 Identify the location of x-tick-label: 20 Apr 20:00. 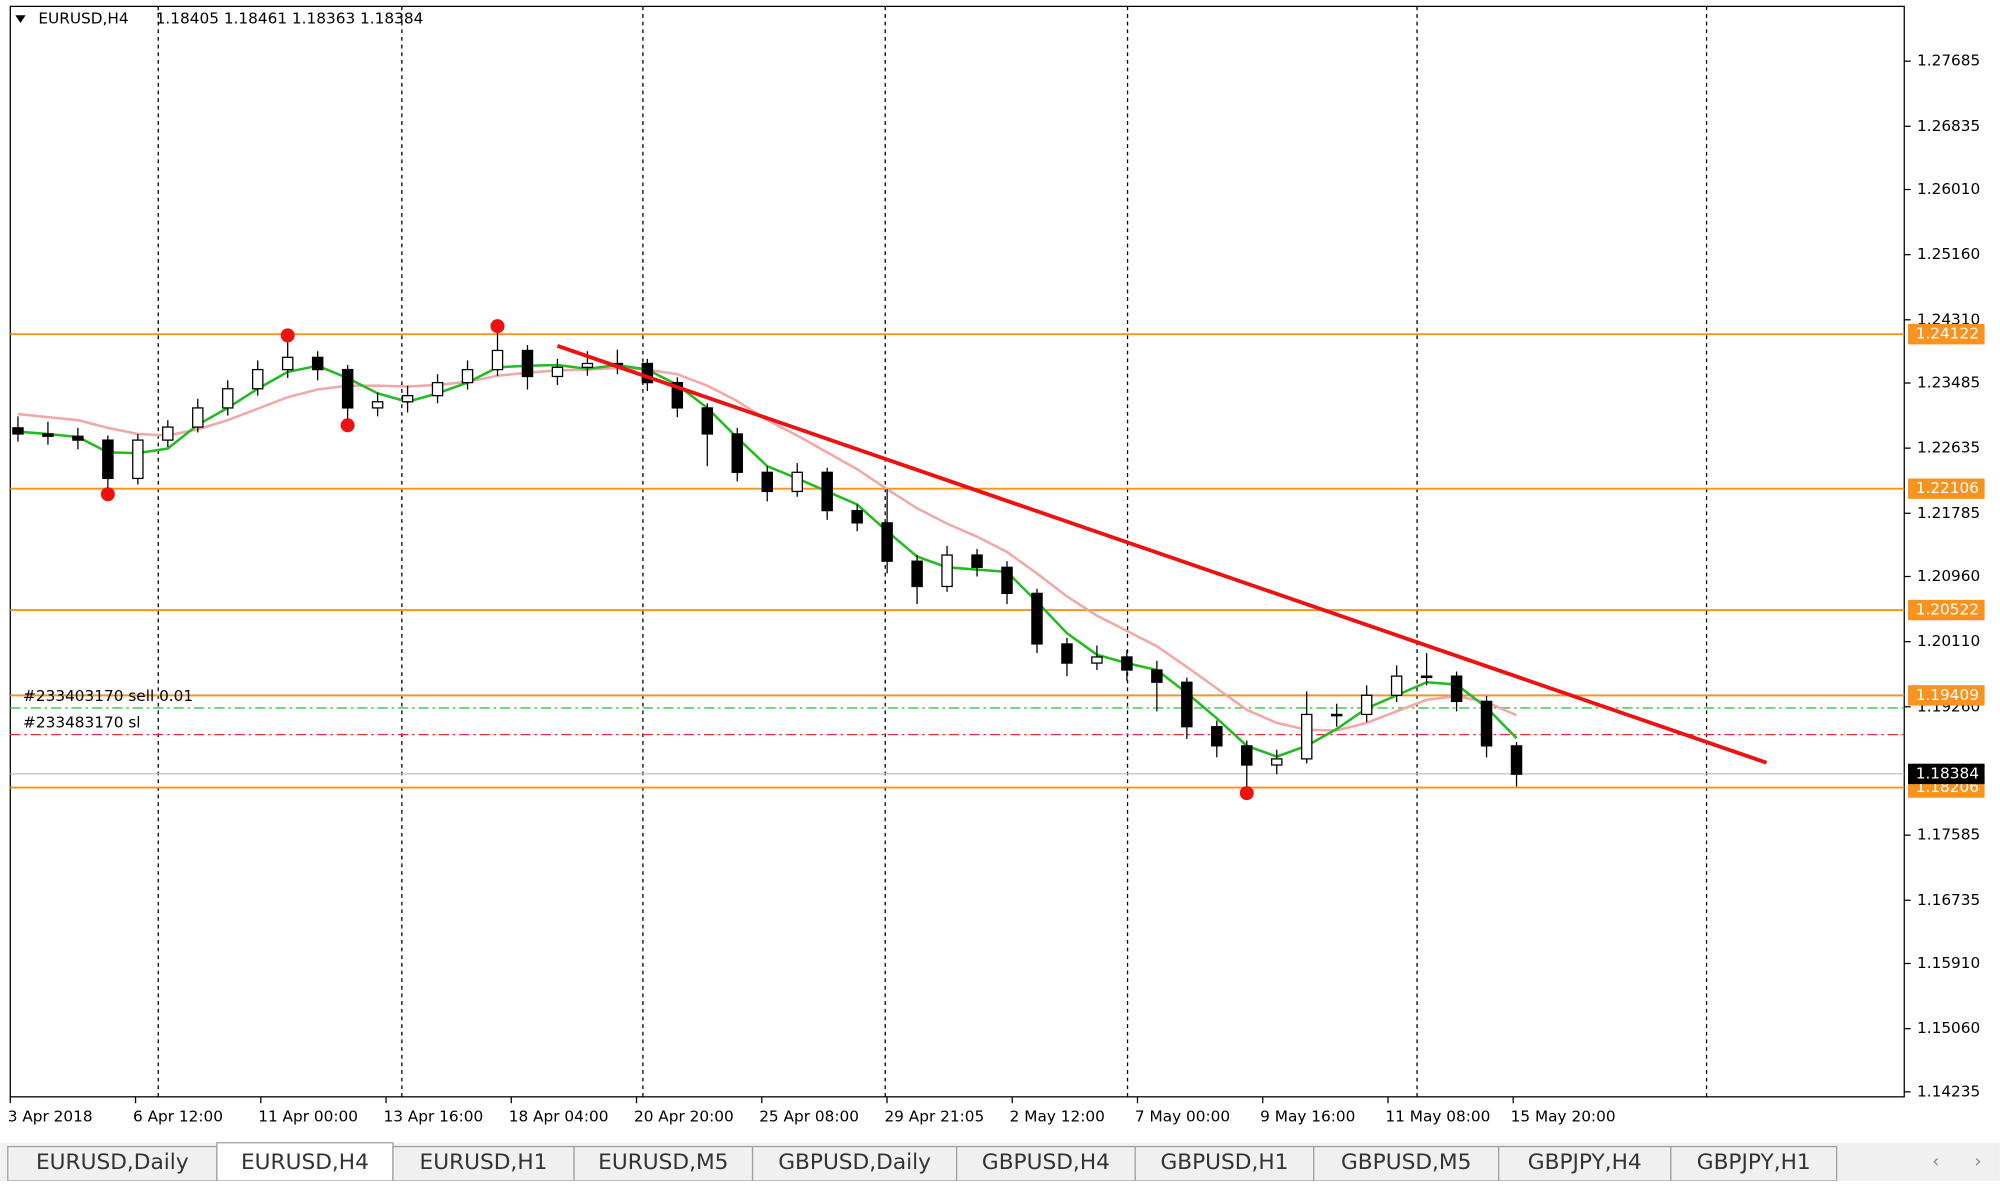
(684, 1117).